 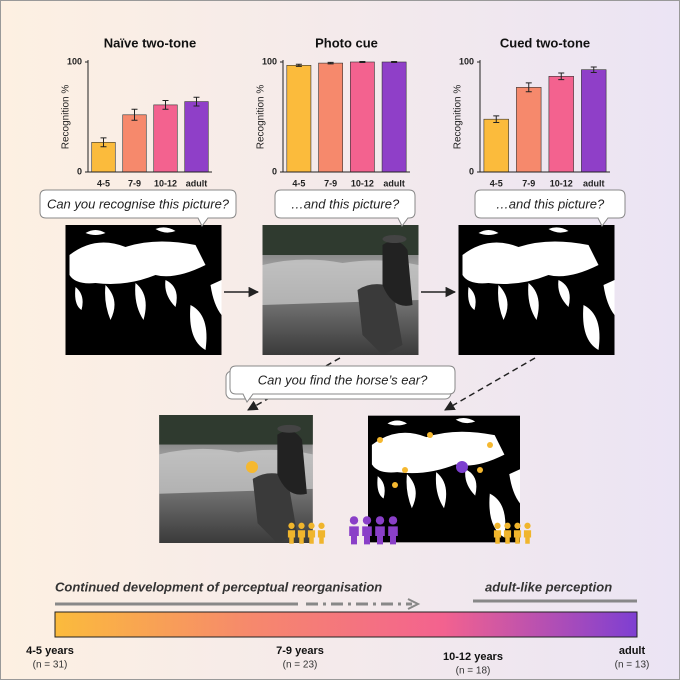 What do you see at coordinates (343, 379) in the screenshot?
I see `bubble-text: Can you find the horse’s ear?` at bounding box center [343, 379].